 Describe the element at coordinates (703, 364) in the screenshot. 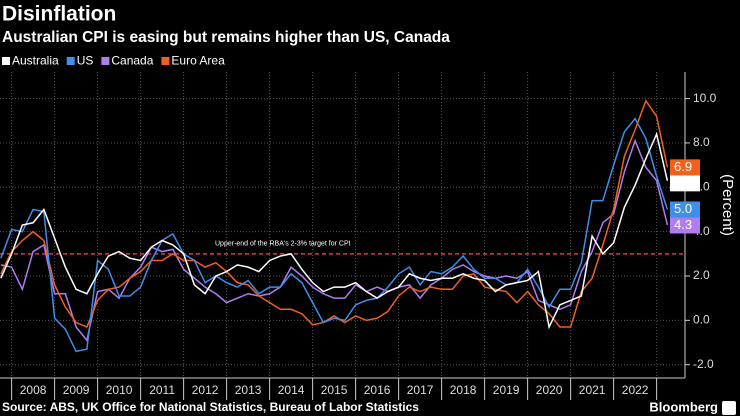

I see `y-tick-label: -2.0` at that location.